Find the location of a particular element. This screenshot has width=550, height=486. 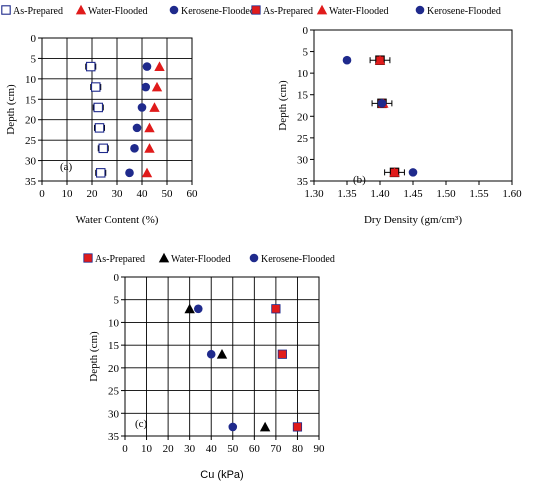

x-tick-label: 1.45 is located at coordinates (413, 194).